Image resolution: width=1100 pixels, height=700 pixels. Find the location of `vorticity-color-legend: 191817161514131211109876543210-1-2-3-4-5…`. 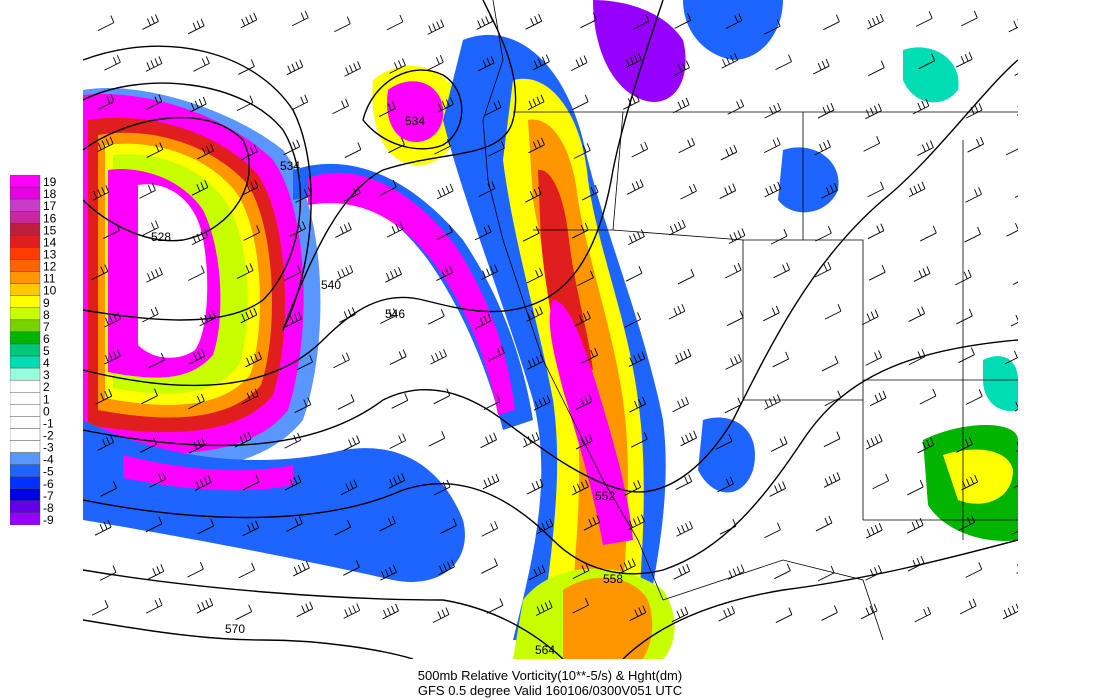

vorticity-color-legend: 191817161514131211109876543210-1-2-3-4-5… is located at coordinates (33, 350).